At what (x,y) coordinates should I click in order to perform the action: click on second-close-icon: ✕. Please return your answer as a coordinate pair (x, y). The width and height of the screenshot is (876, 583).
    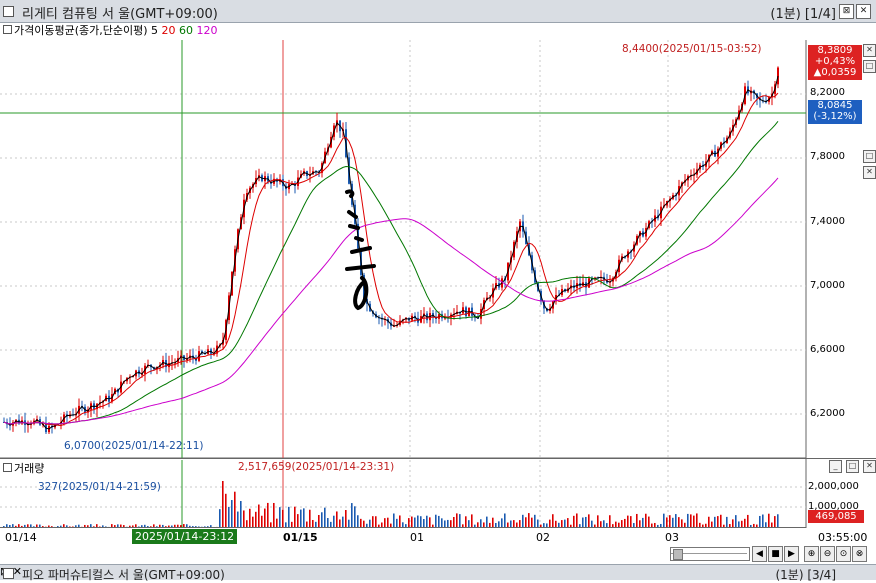
    Looking at the image, I should click on (17, 571).